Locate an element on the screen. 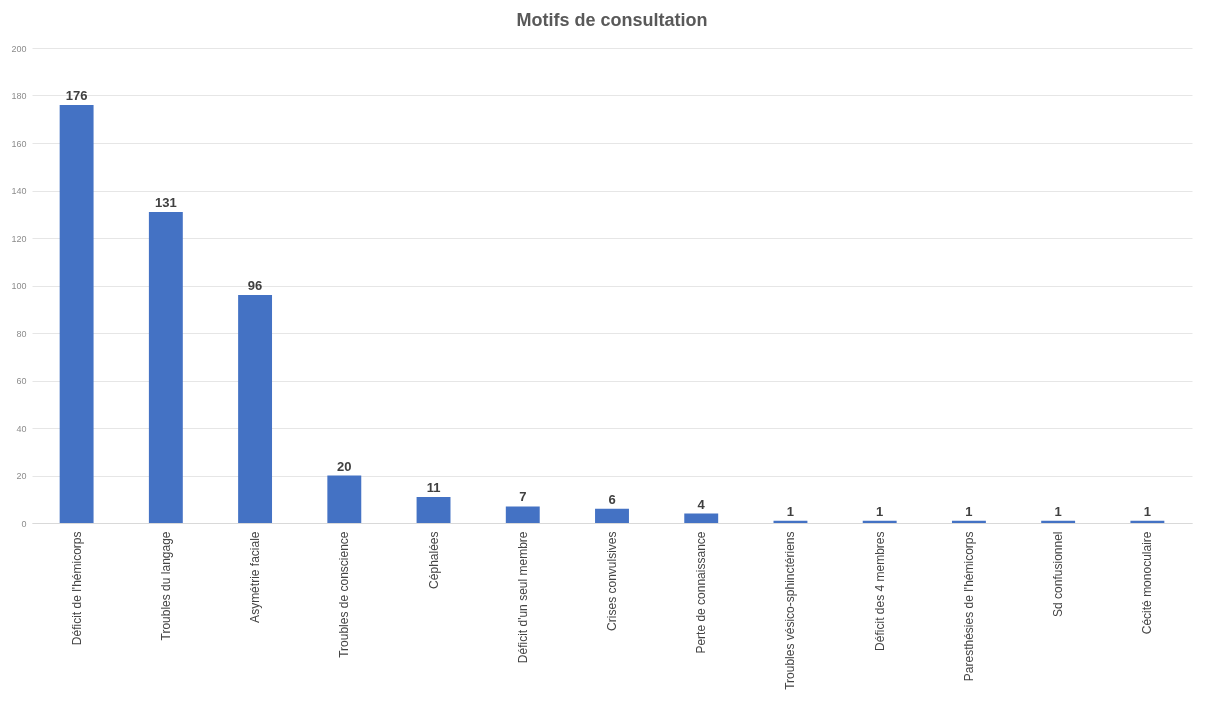  x-tick-label: Déficit de l'hémicorps is located at coordinates (76, 588).